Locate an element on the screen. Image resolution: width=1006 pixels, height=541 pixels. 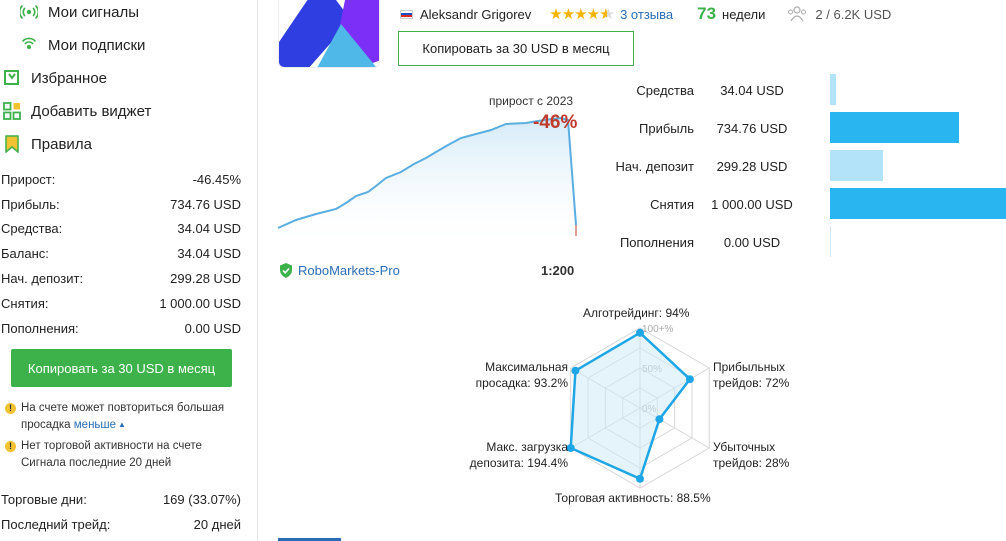
weeks-count: 73 is located at coordinates (706, 14).